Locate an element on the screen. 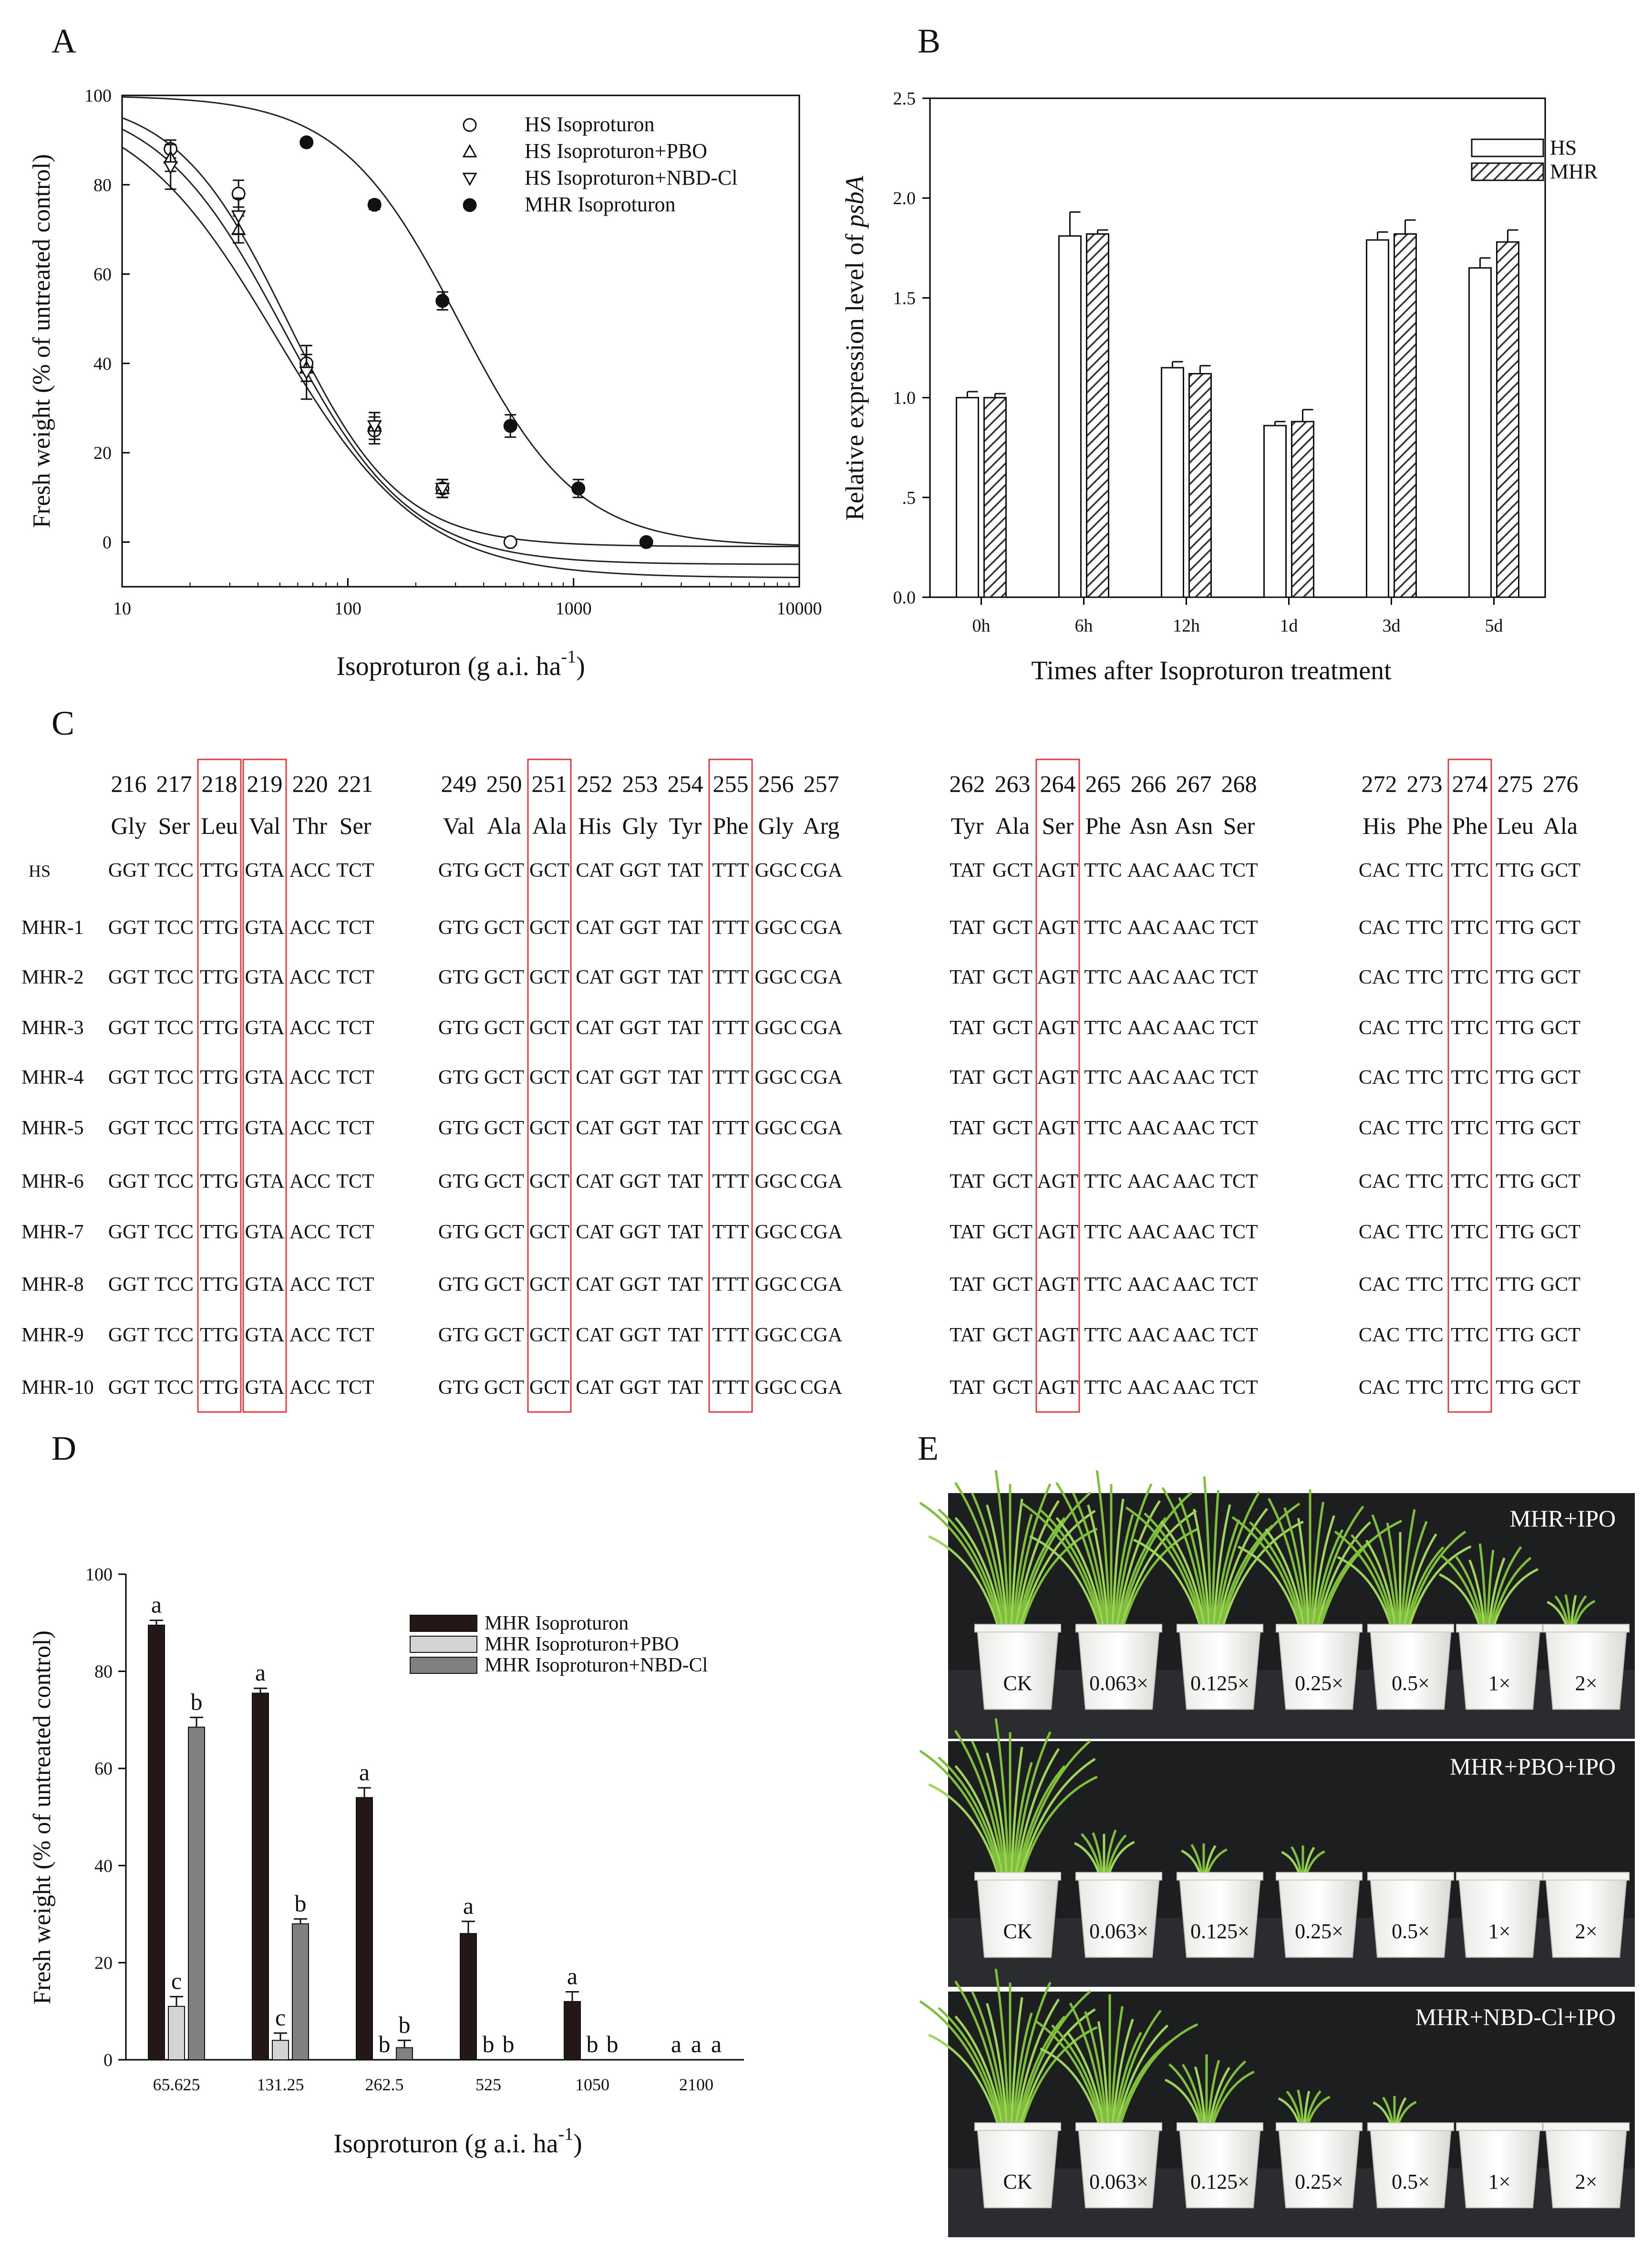 The image size is (1652, 2263). amino-acid: Ser is located at coordinates (356, 825).